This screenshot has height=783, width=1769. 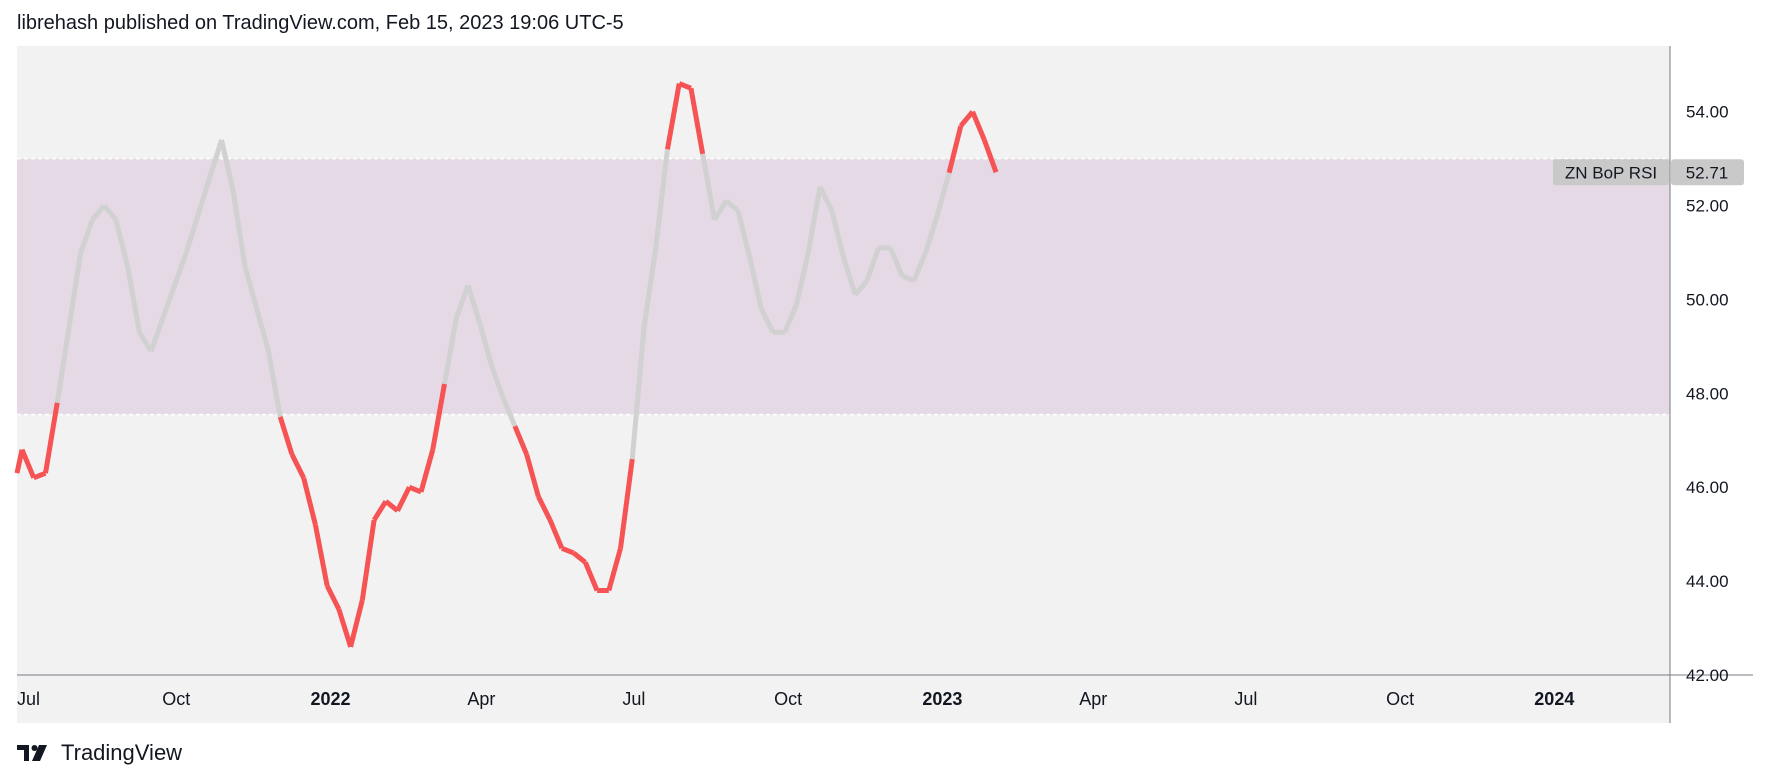 I want to click on time-tick-label: 2023, so click(x=942, y=699).